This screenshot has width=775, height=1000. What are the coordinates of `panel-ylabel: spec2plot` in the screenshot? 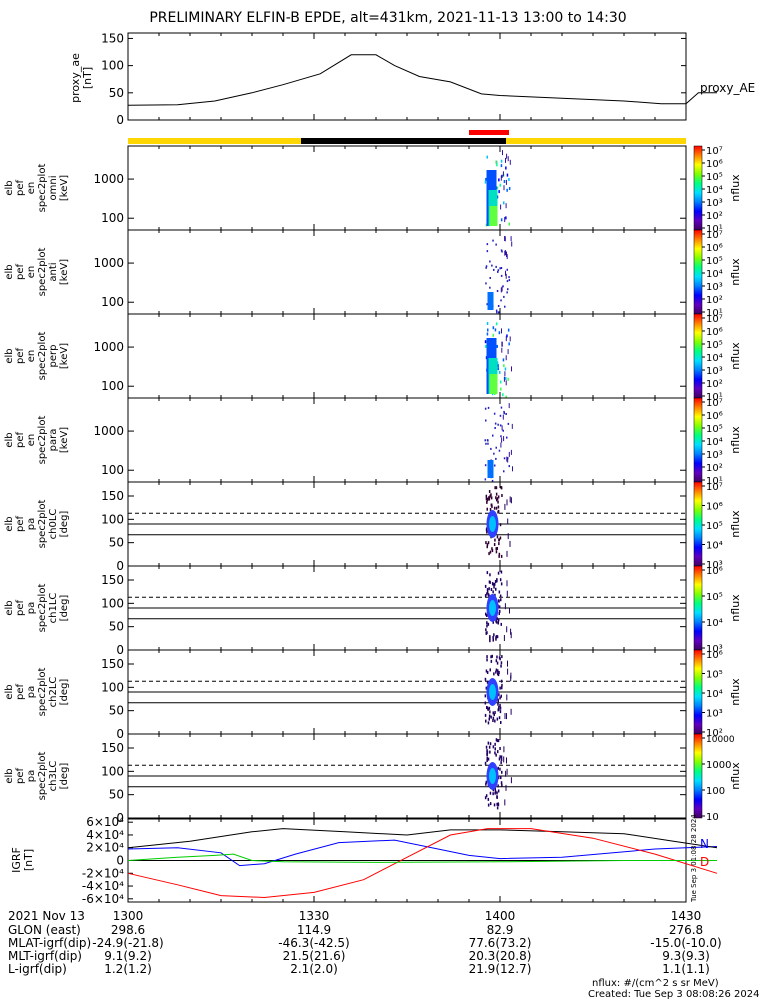 It's located at (42, 272).